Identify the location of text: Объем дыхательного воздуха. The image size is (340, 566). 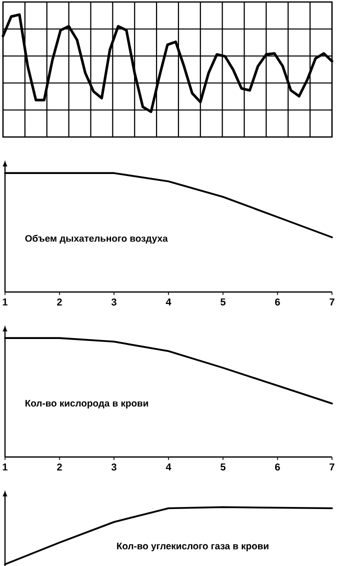
(96, 239).